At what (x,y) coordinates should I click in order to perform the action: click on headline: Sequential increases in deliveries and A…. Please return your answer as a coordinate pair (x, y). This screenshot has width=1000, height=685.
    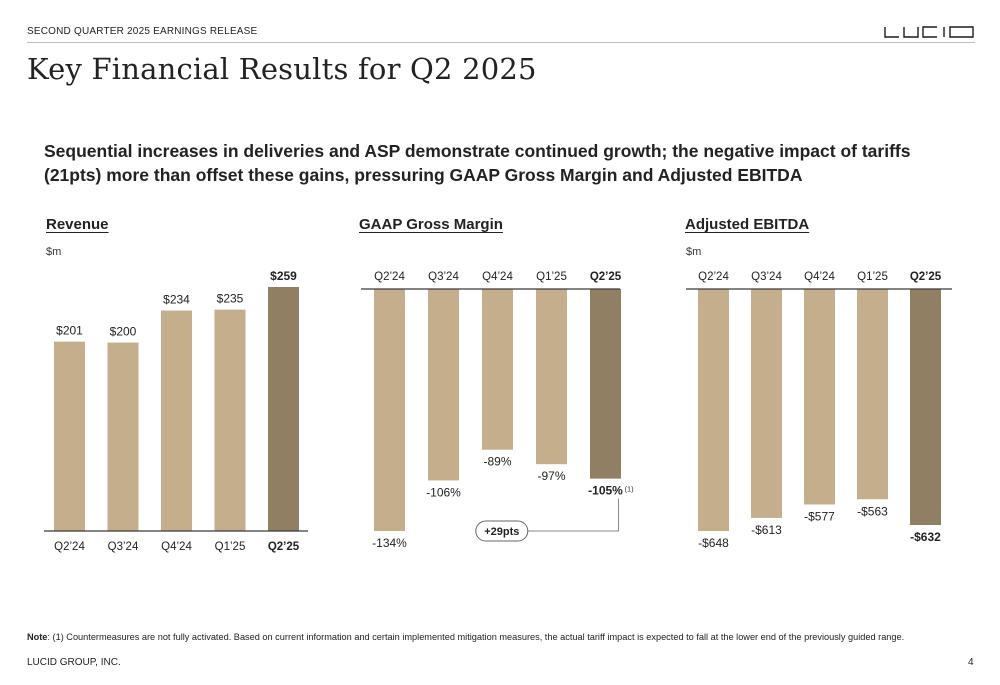
    Looking at the image, I should click on (477, 163).